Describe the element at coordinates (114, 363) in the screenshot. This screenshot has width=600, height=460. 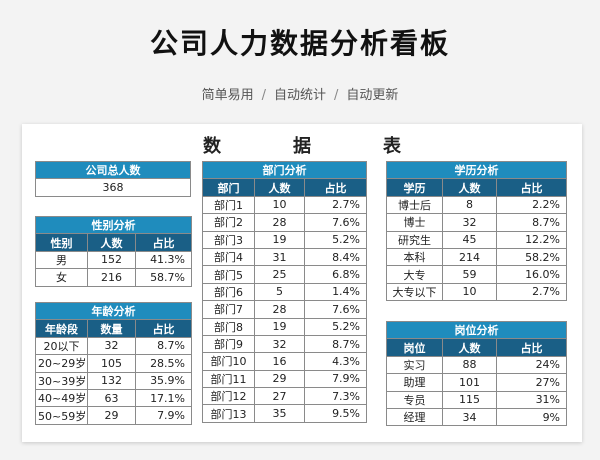
I see `table-row: 20~29岁 105 28.5%` at that location.